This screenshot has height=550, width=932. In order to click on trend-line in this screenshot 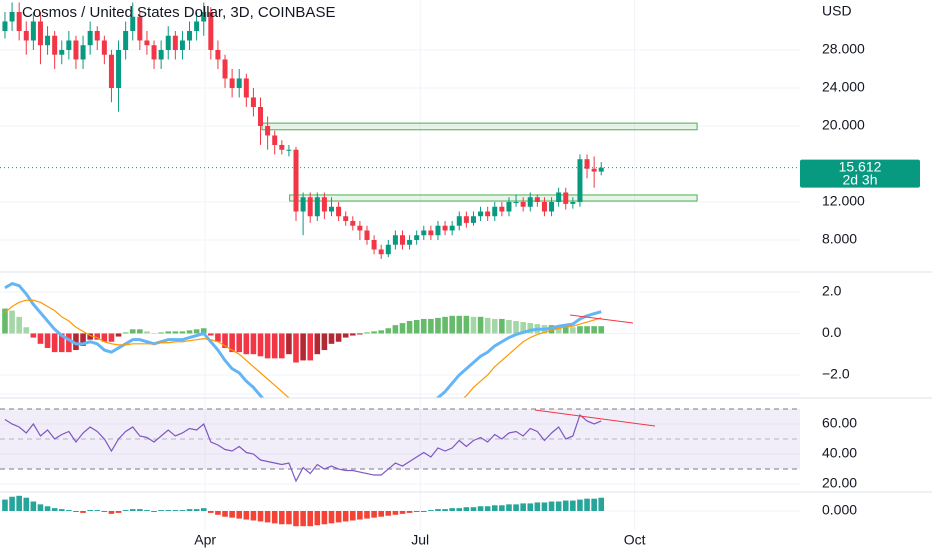, I will do `click(595, 418)`.